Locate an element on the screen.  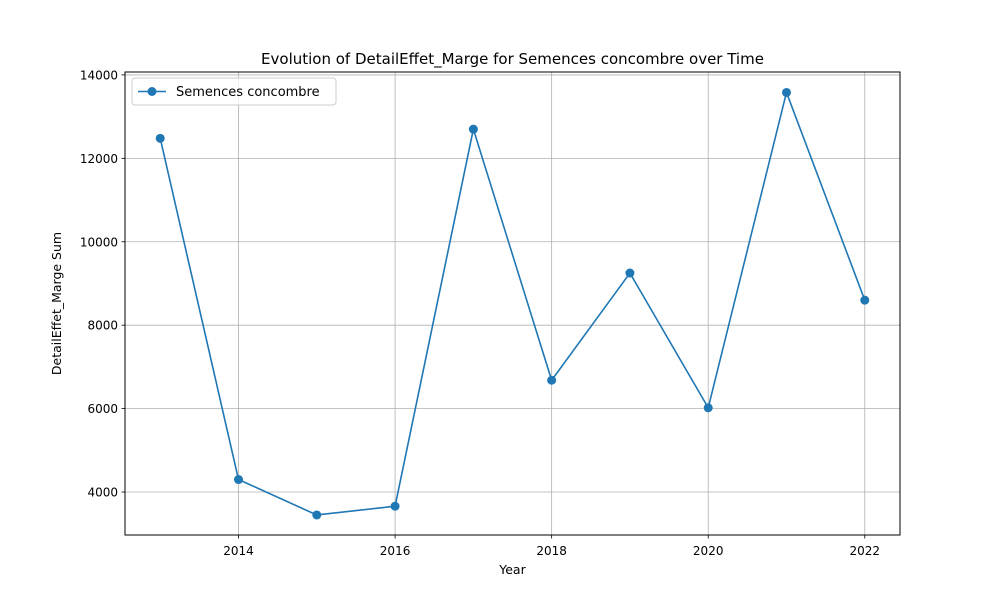
x-axis-label: Year is located at coordinates (512, 569).